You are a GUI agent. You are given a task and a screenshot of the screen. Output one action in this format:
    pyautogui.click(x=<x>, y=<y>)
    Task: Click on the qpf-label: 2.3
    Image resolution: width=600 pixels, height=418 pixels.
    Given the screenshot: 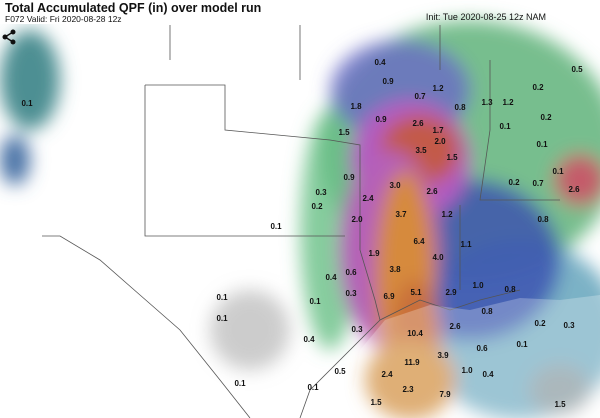 What is the action you would take?
    pyautogui.click(x=408, y=389)
    